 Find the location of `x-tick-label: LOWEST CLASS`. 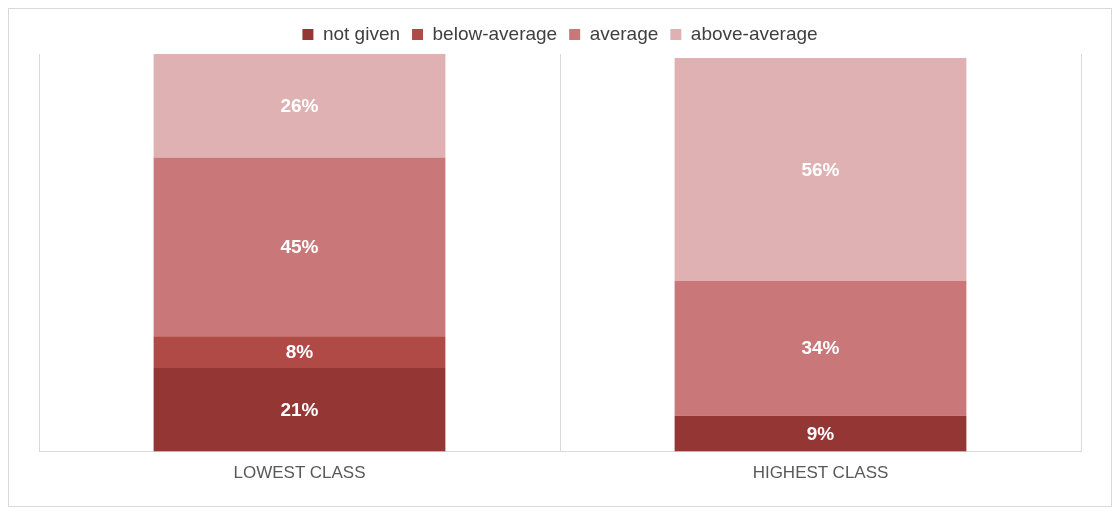

x-tick-label: LOWEST CLASS is located at coordinates (299, 473).